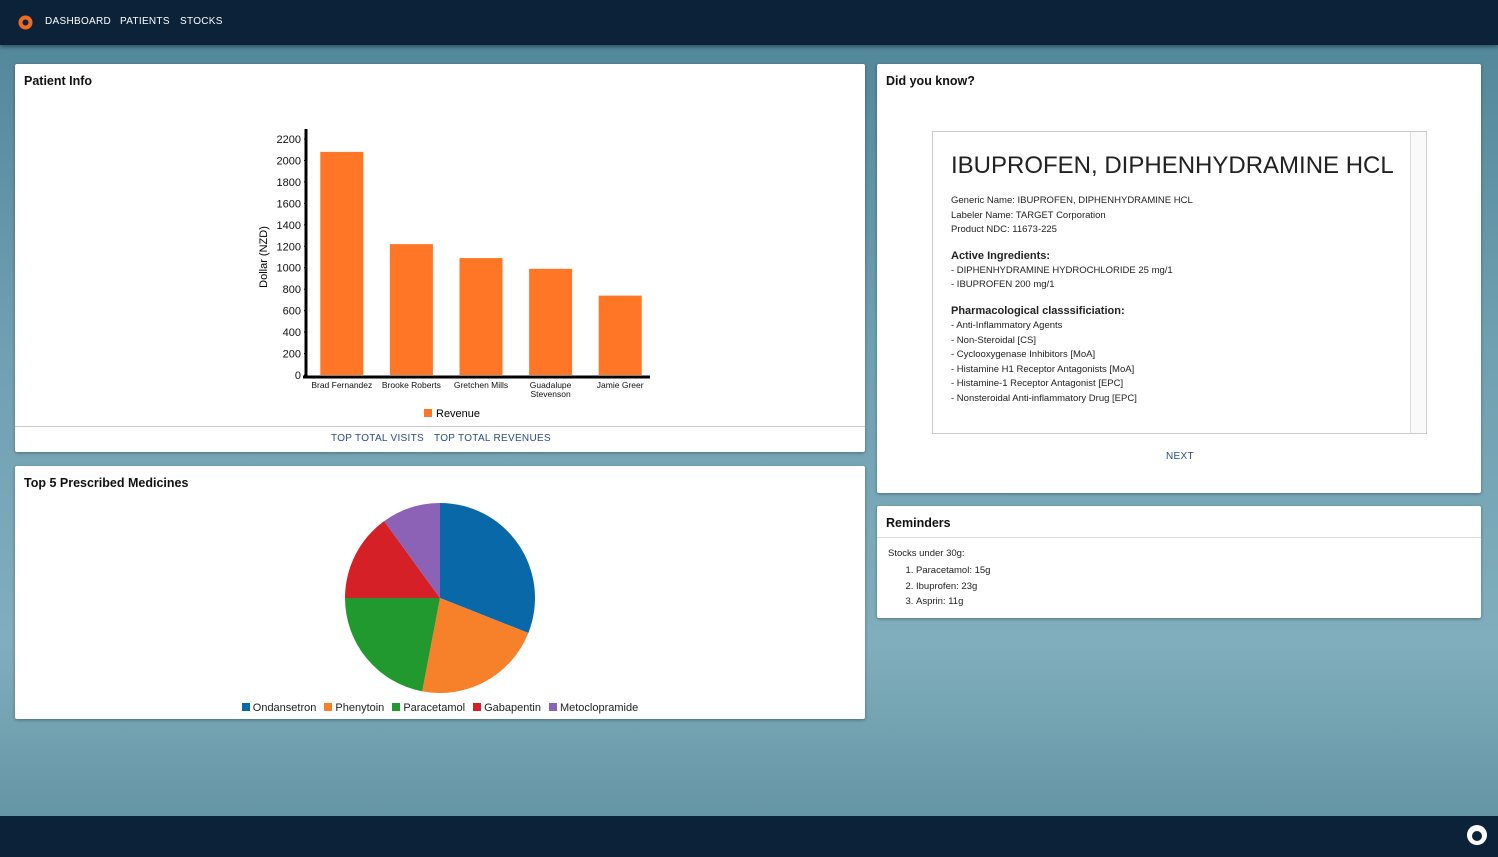  I want to click on y-tick-label: 1400, so click(289, 226).